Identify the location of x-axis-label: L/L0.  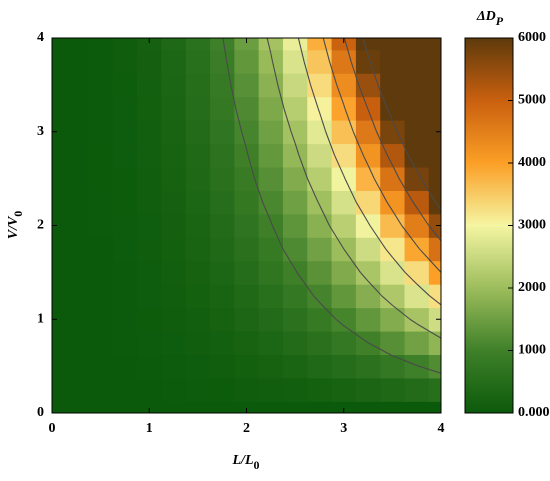
(246, 462).